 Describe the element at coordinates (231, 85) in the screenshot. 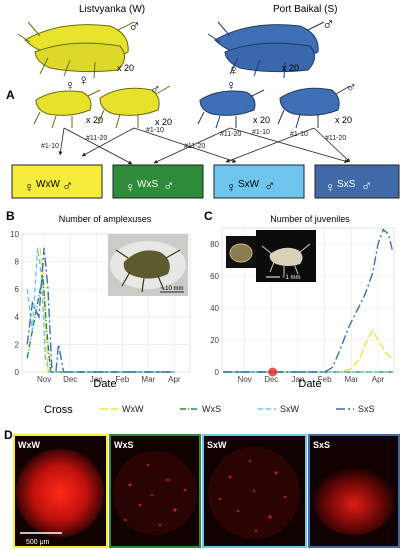

I see `female-symbol-mid-s: ♀` at that location.